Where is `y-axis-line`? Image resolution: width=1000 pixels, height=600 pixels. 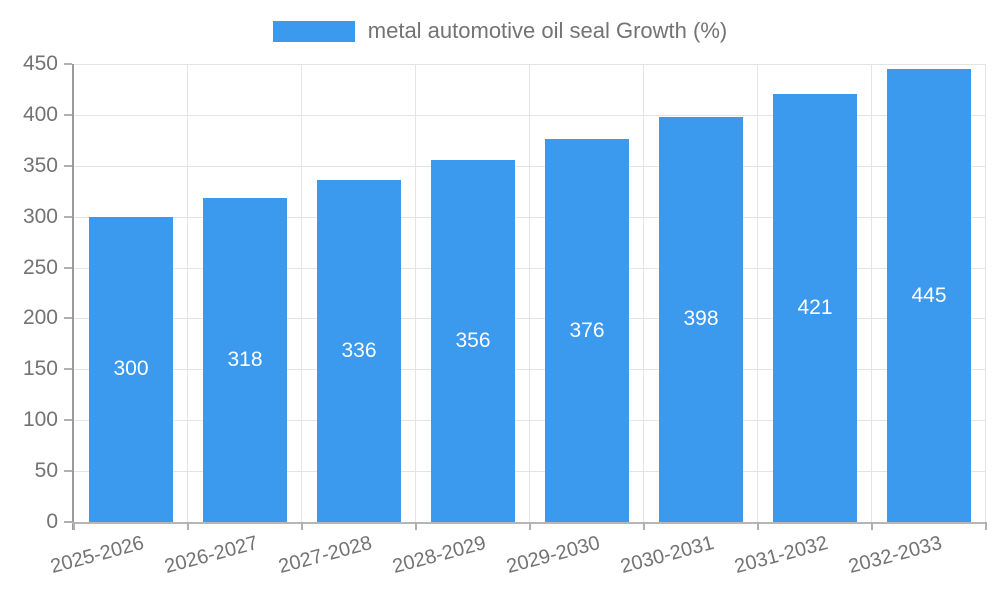
y-axis-line is located at coordinates (73, 297).